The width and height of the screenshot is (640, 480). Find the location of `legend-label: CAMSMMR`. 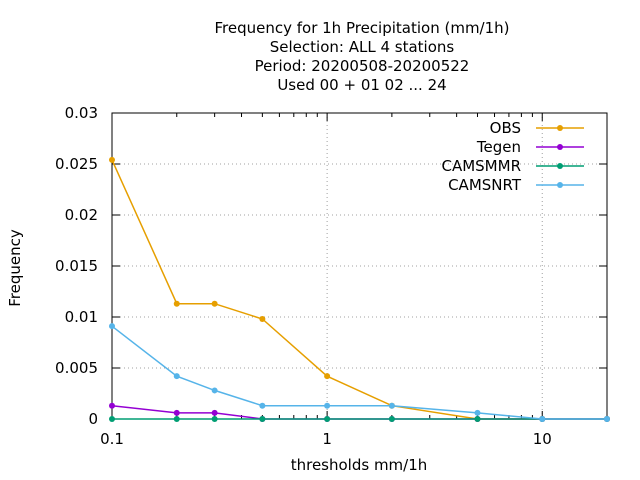

legend-label: CAMSMMR is located at coordinates (481, 166).